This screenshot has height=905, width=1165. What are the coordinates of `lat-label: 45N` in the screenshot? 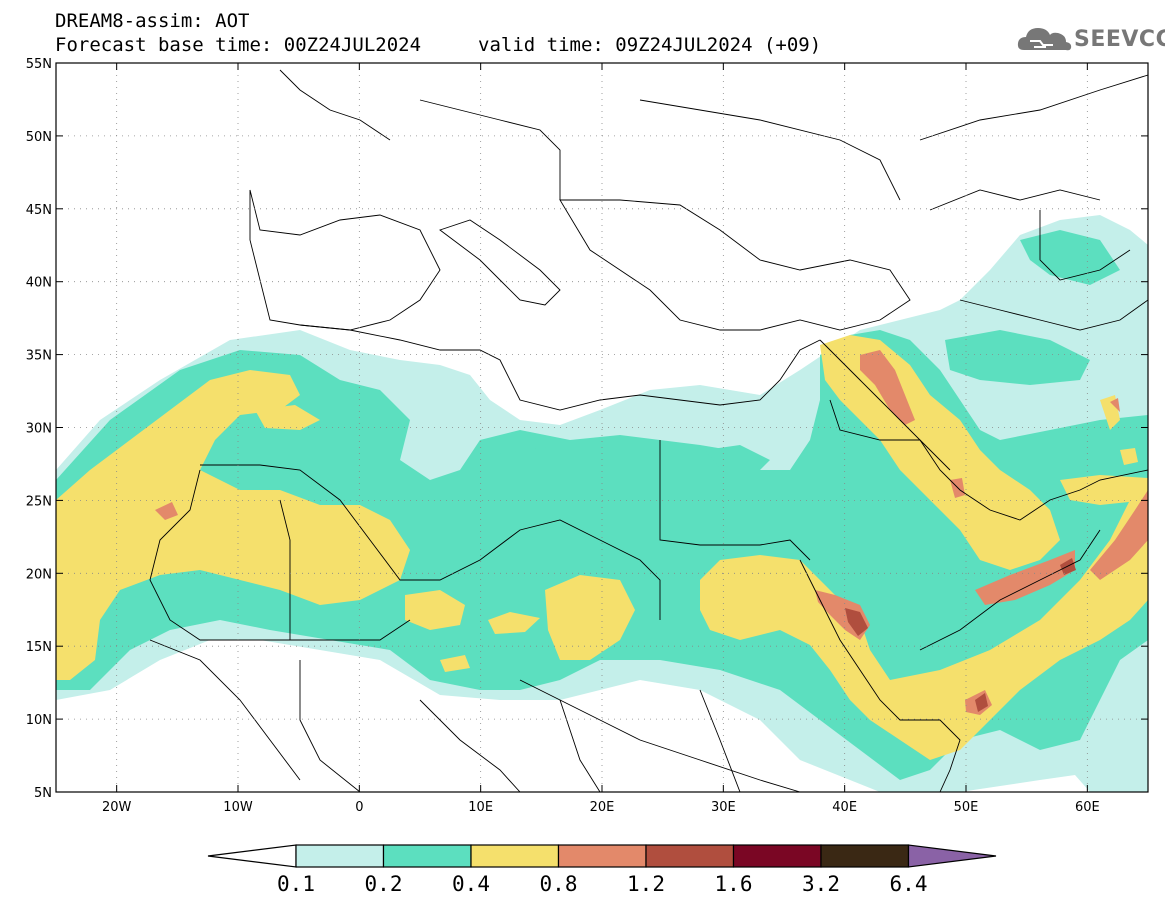 It's located at (39, 210).